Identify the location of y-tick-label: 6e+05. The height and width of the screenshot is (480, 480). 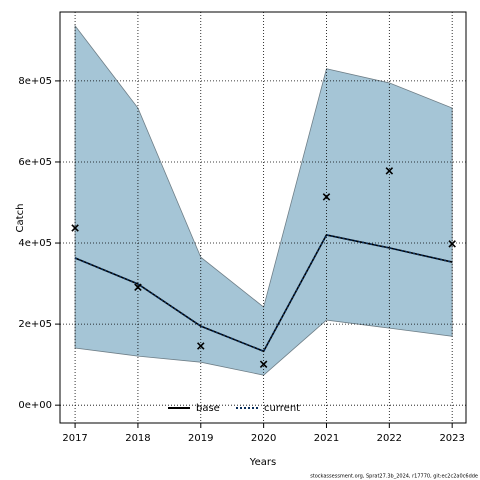
(35, 162).